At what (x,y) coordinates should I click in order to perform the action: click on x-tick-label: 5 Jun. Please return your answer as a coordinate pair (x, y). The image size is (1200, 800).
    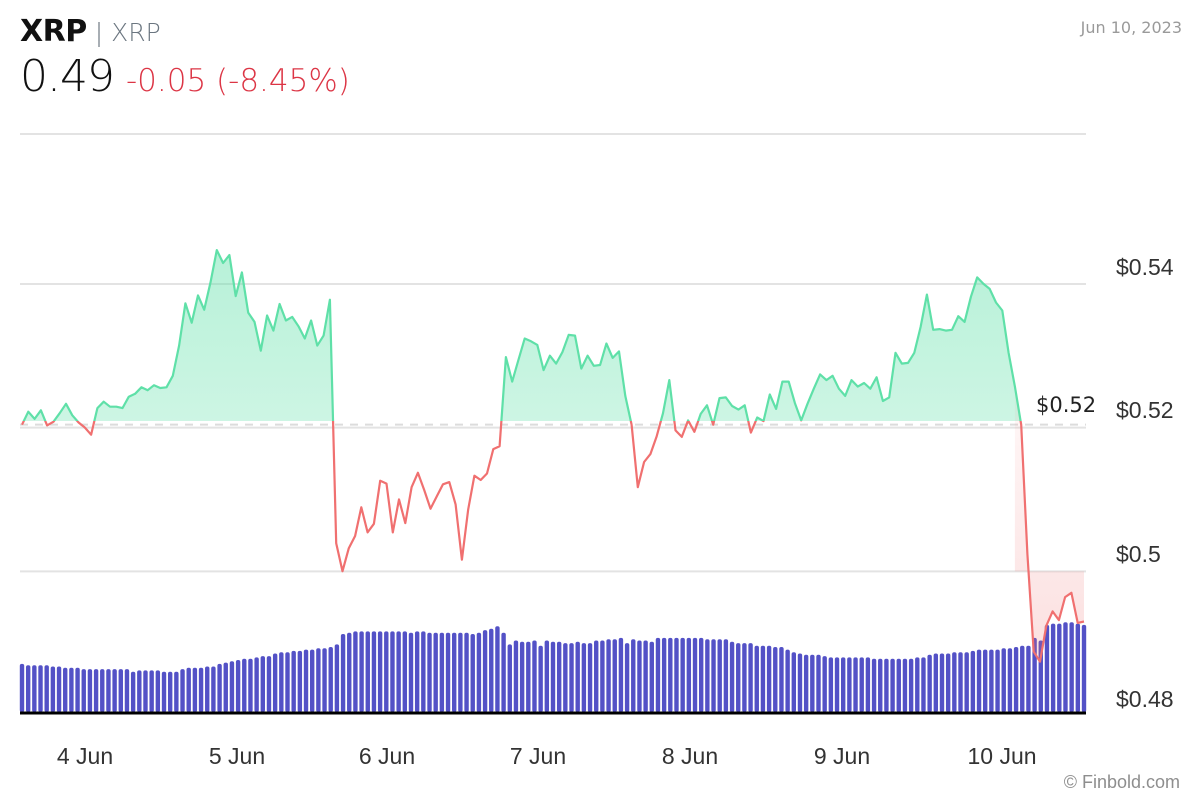
    Looking at the image, I should click on (237, 756).